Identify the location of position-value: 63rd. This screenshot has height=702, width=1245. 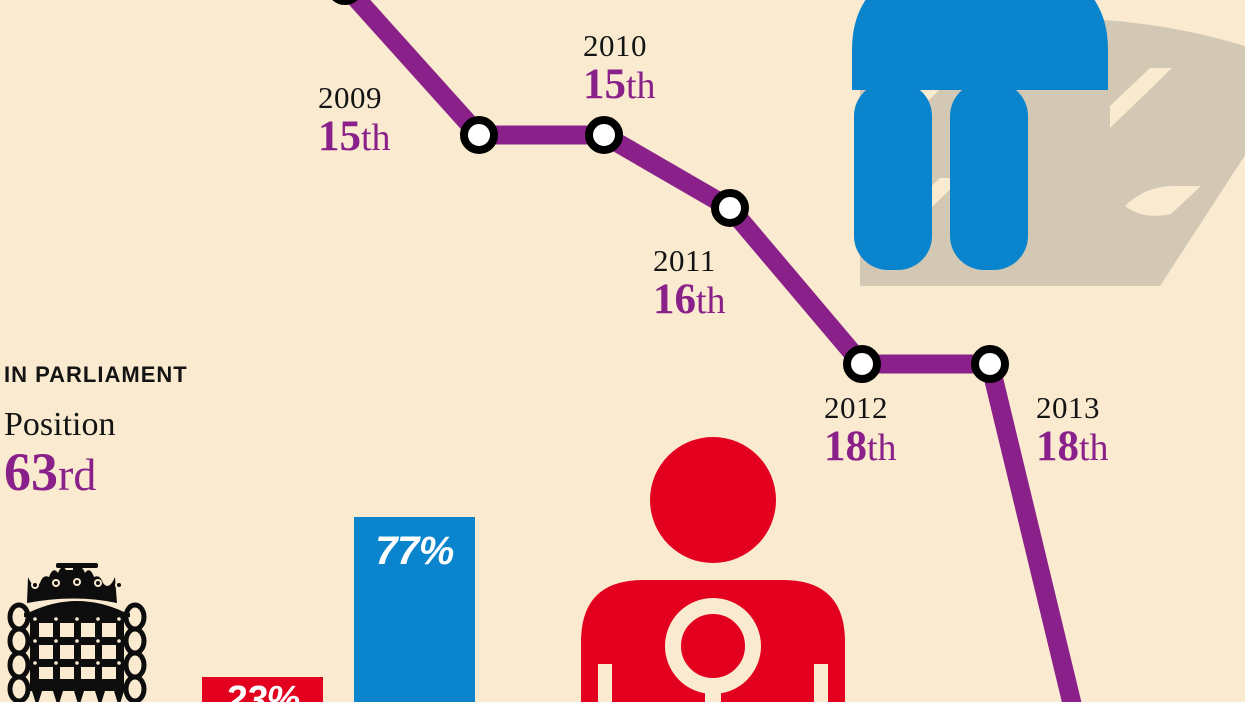
(96, 472).